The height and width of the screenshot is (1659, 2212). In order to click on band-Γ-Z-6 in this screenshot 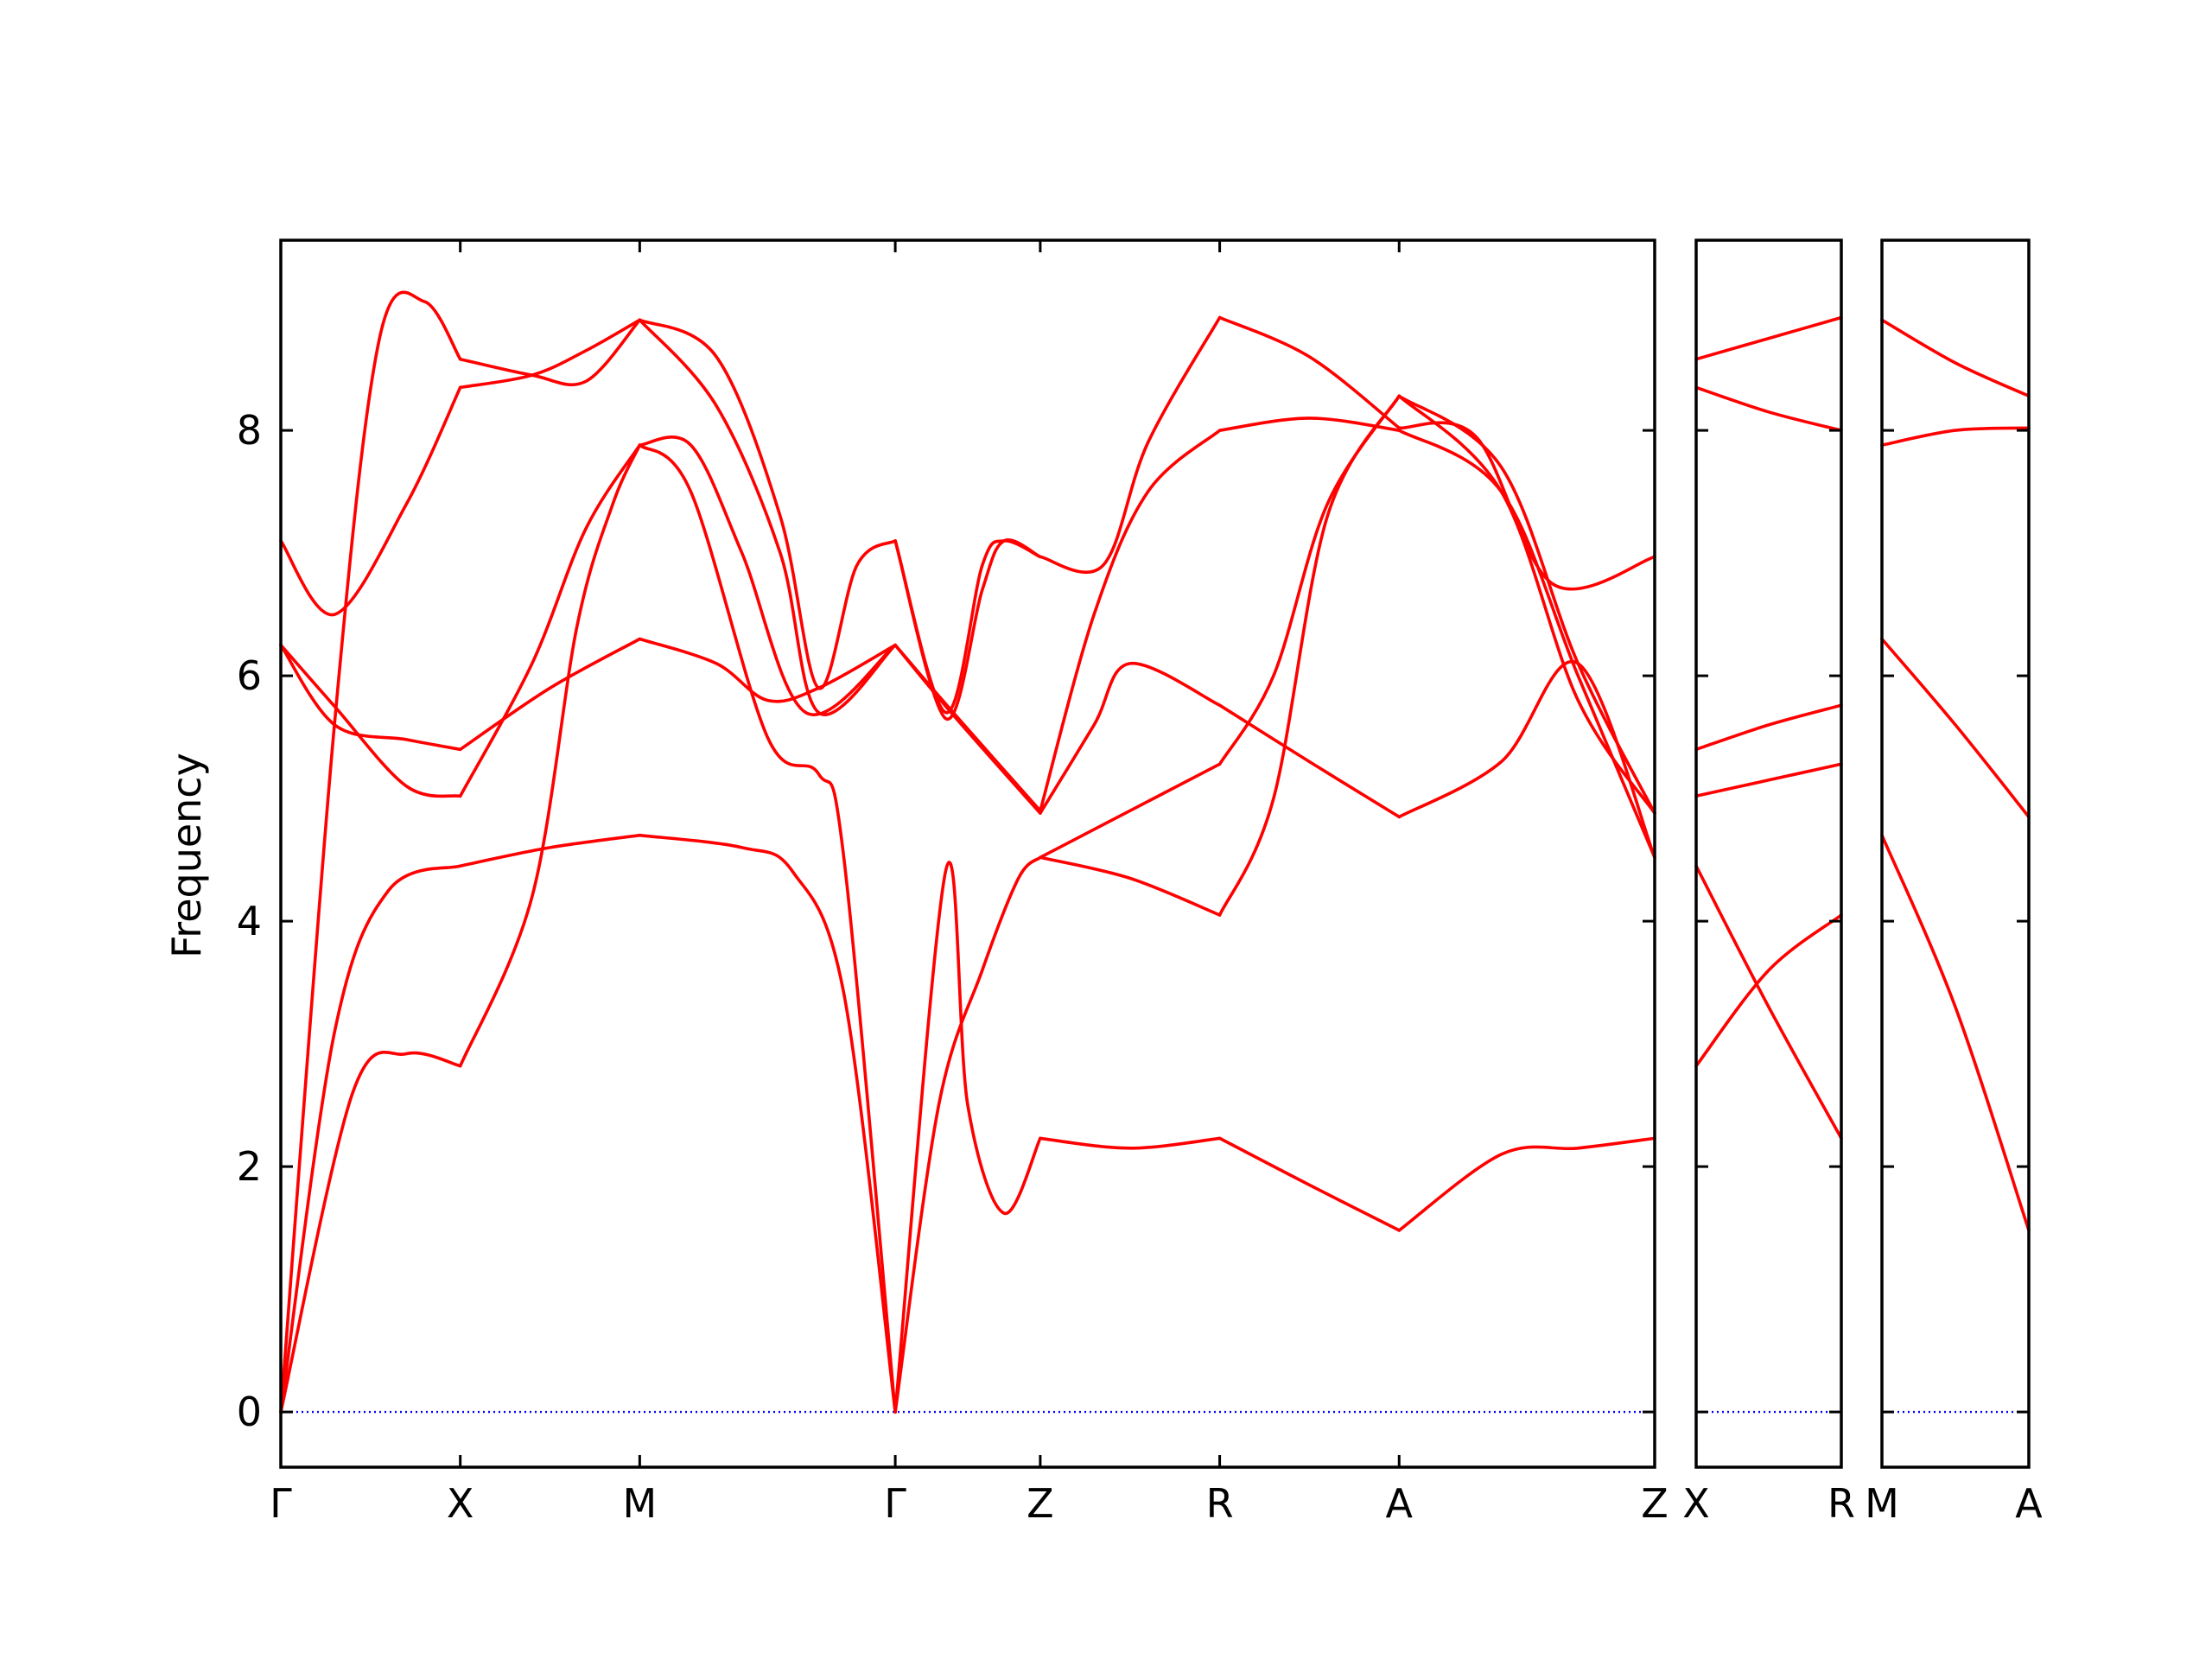, I will do `click(967, 629)`.